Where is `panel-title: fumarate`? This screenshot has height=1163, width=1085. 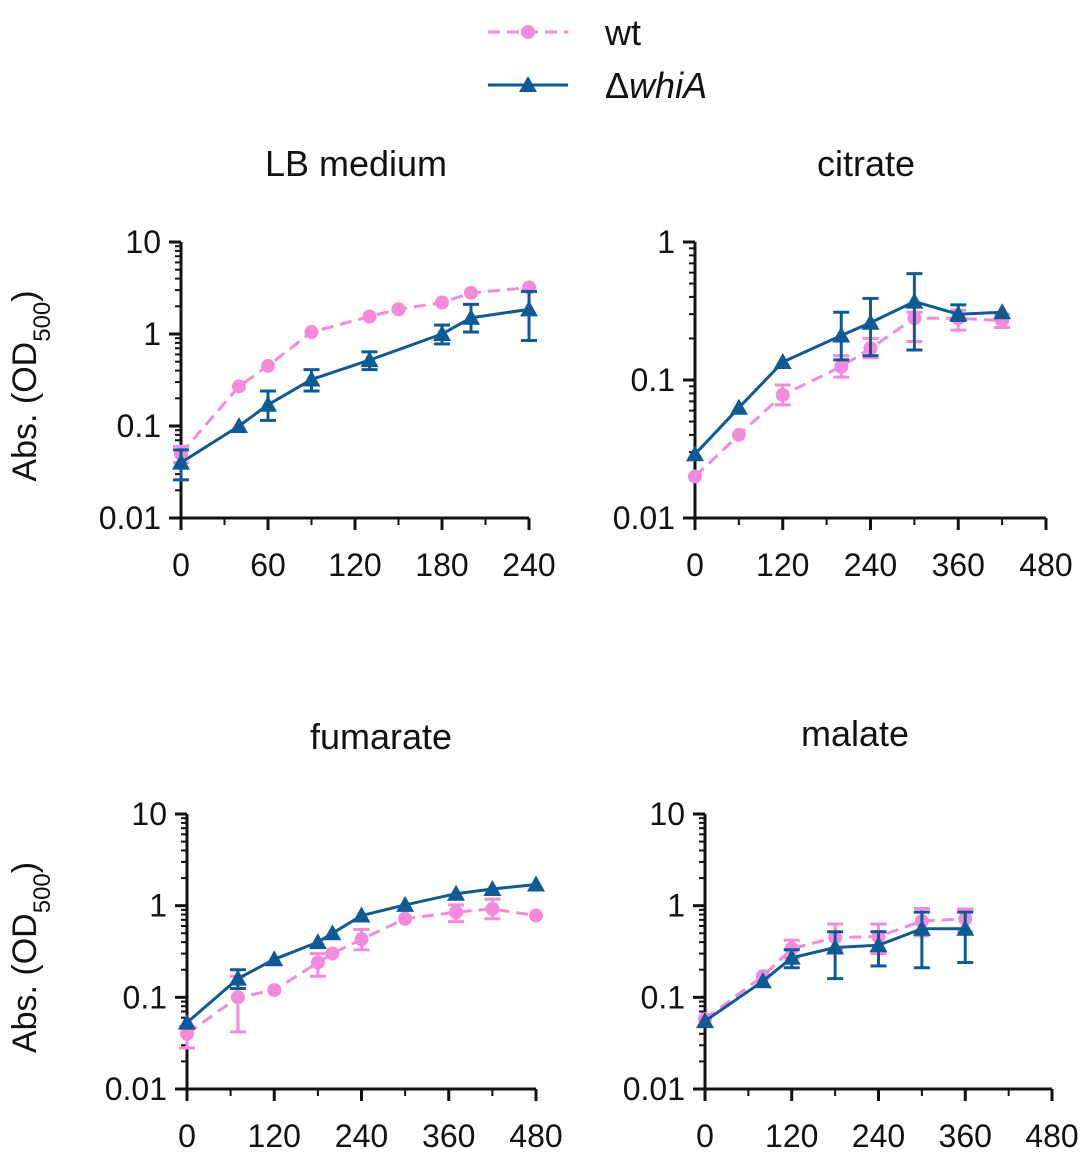 panel-title: fumarate is located at coordinates (381, 736).